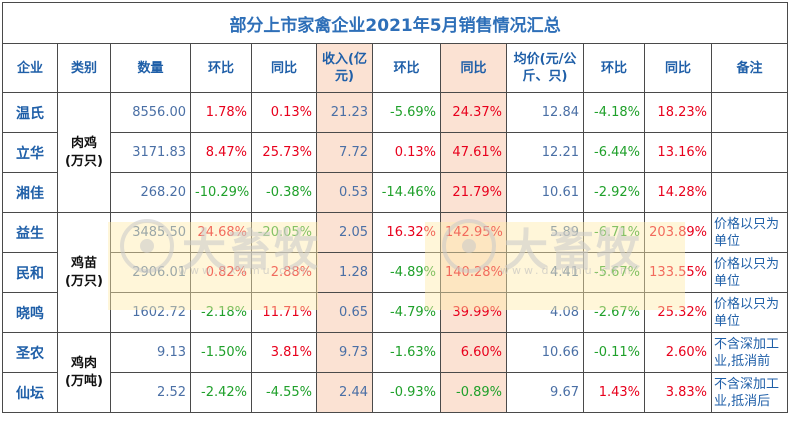  What do you see at coordinates (614, 392) in the screenshot?
I see `price-mom: 1.43%` at bounding box center [614, 392].